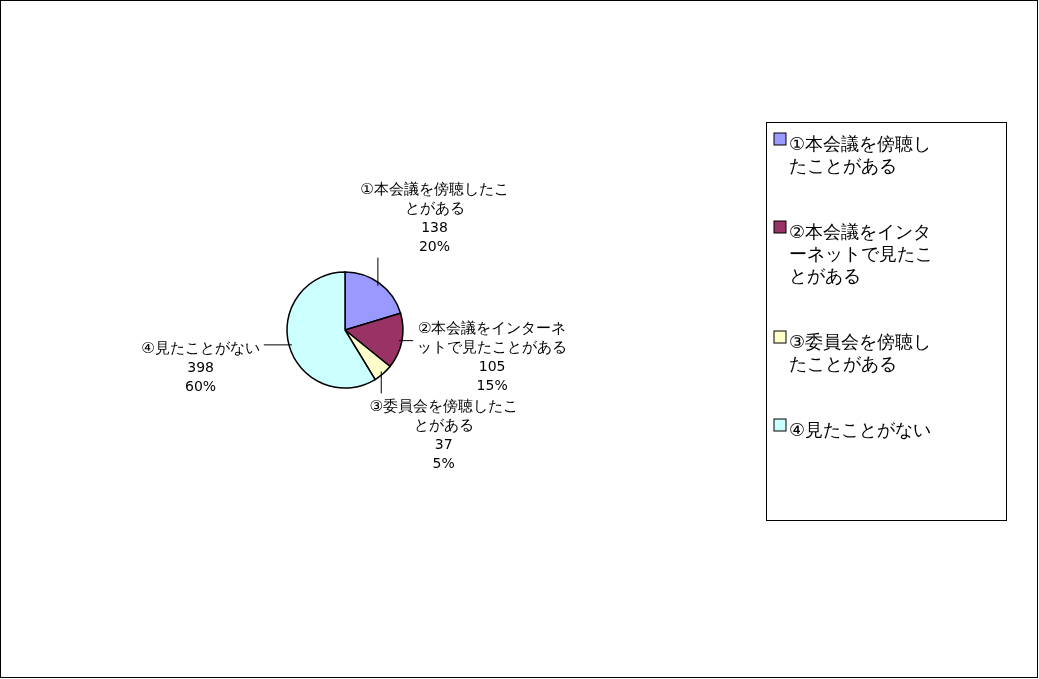 The image size is (1039, 679). I want to click on slice-label: ③委員会を傍聴したことがある, so click(443, 416).